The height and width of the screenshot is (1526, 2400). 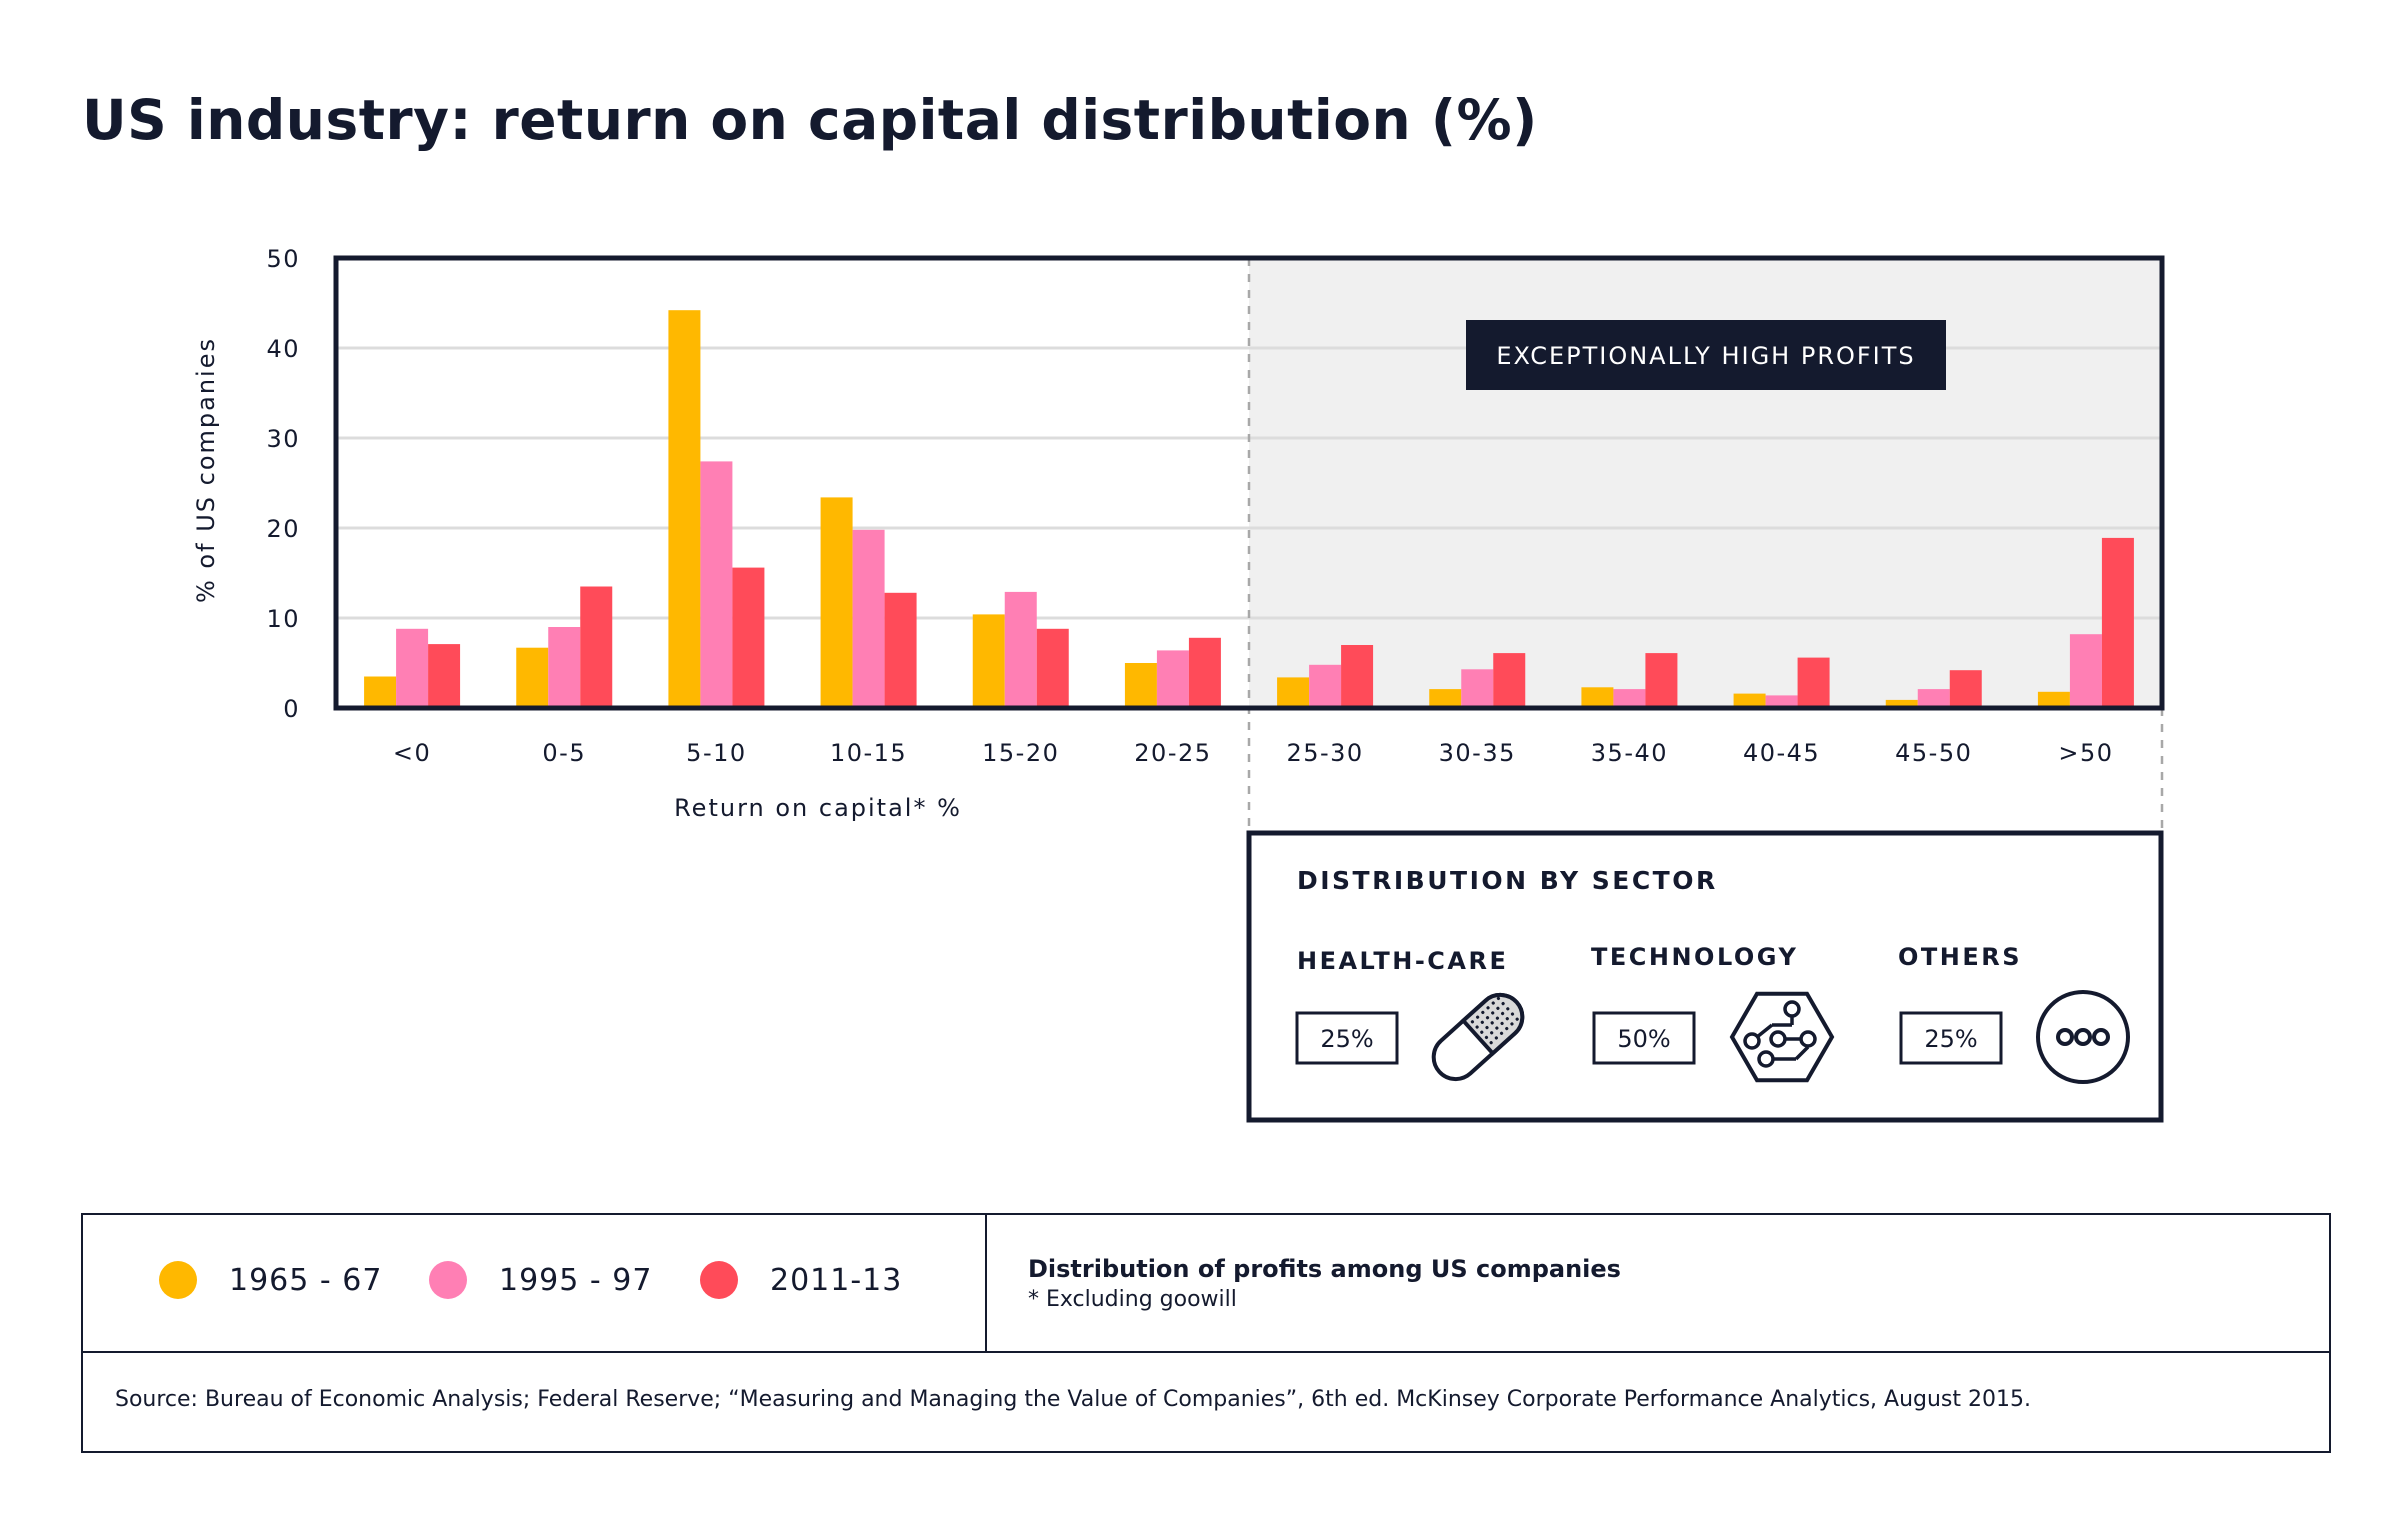 I want to click on circuit-icon, so click(x=1782, y=1037).